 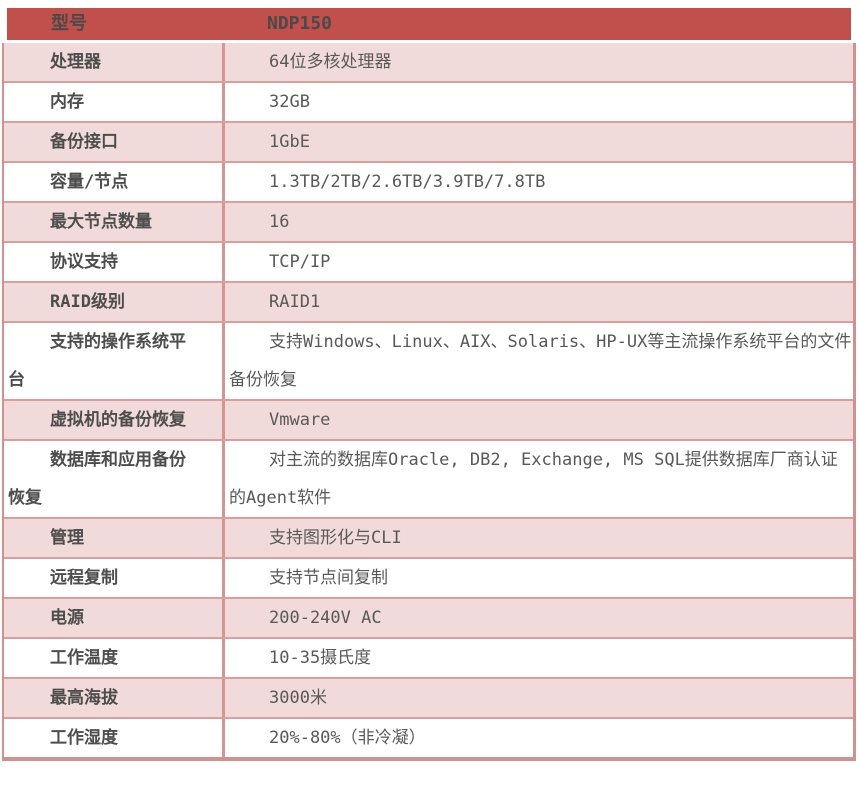 What do you see at coordinates (537, 62) in the screenshot?
I see `row-value: 64位多核处理器` at bounding box center [537, 62].